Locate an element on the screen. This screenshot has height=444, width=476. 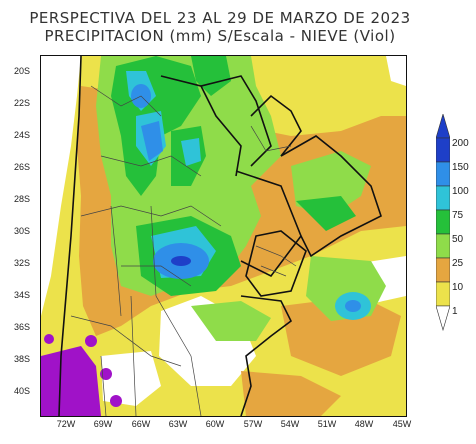
chile-argentina-border is located at coordinates (70, 236).